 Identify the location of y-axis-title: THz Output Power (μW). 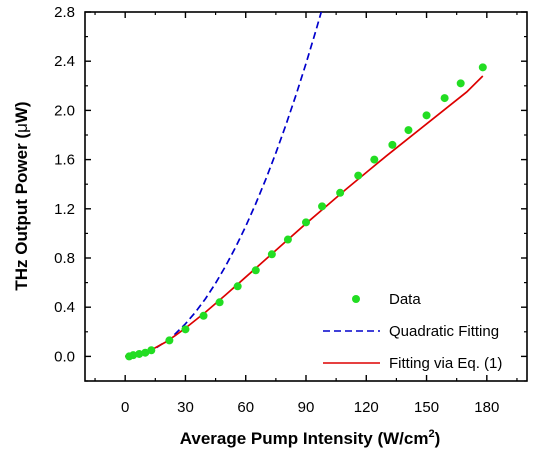
(21, 195).